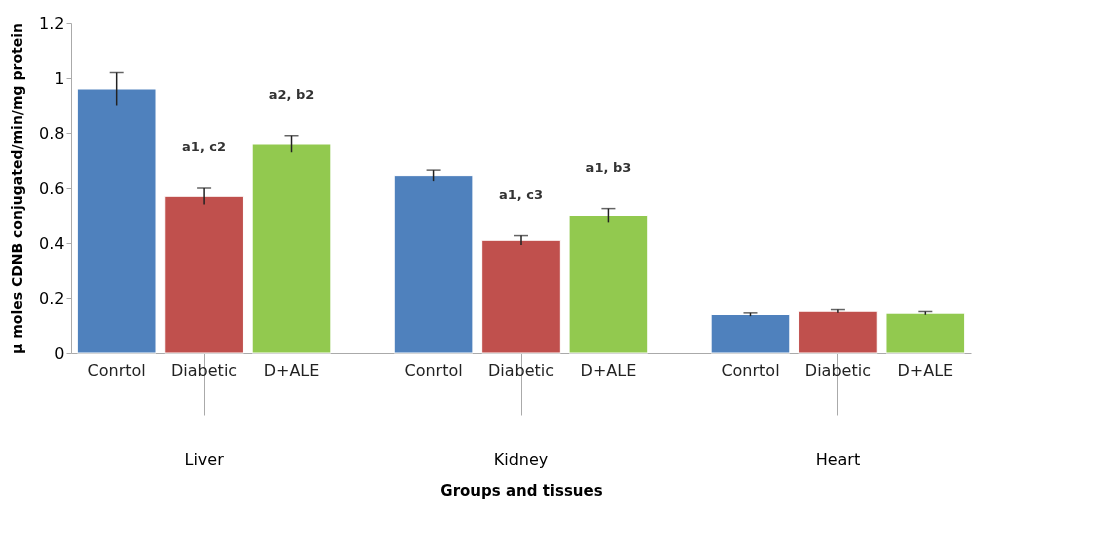 Image resolution: width=1116 pixels, height=537 pixels. What do you see at coordinates (52, 133) in the screenshot?
I see `y-tick-label: 0.8` at bounding box center [52, 133].